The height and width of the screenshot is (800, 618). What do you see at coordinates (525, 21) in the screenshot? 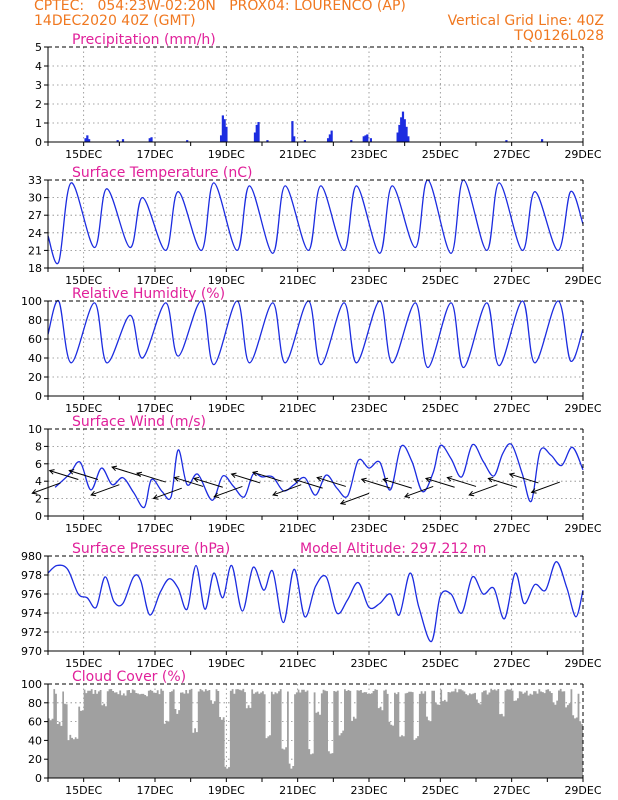
I see `header-grid-line: Vertical Grid Line: 40Z` at bounding box center [525, 21].